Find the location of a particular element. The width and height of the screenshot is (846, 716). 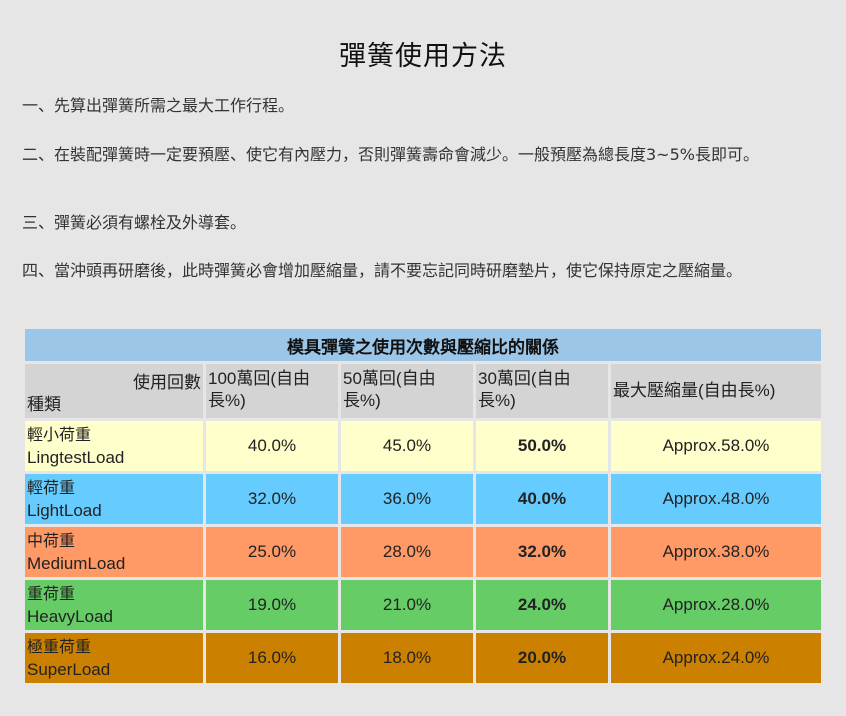

load-type-en: HeavyLoad is located at coordinates (70, 616).